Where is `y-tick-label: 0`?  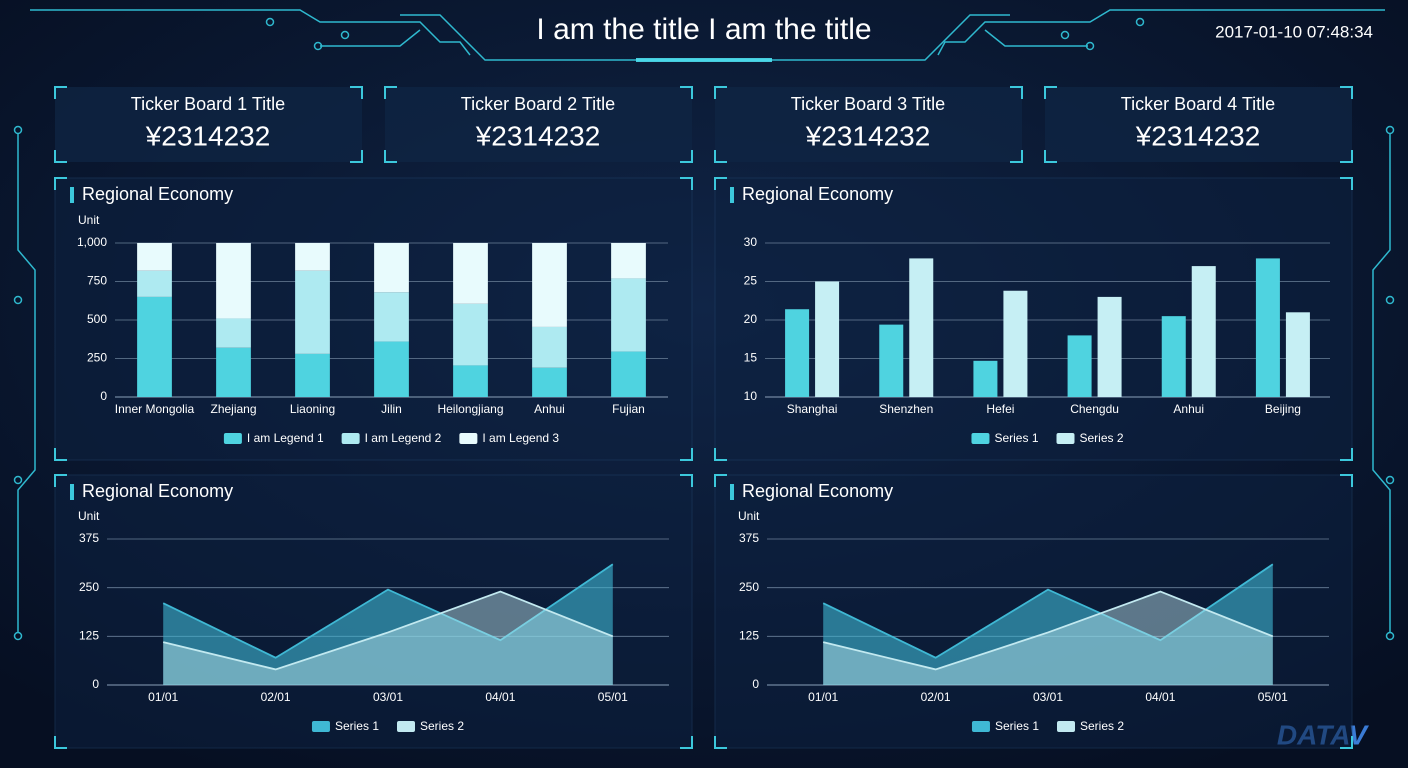
y-tick-label: 0 is located at coordinates (755, 684).